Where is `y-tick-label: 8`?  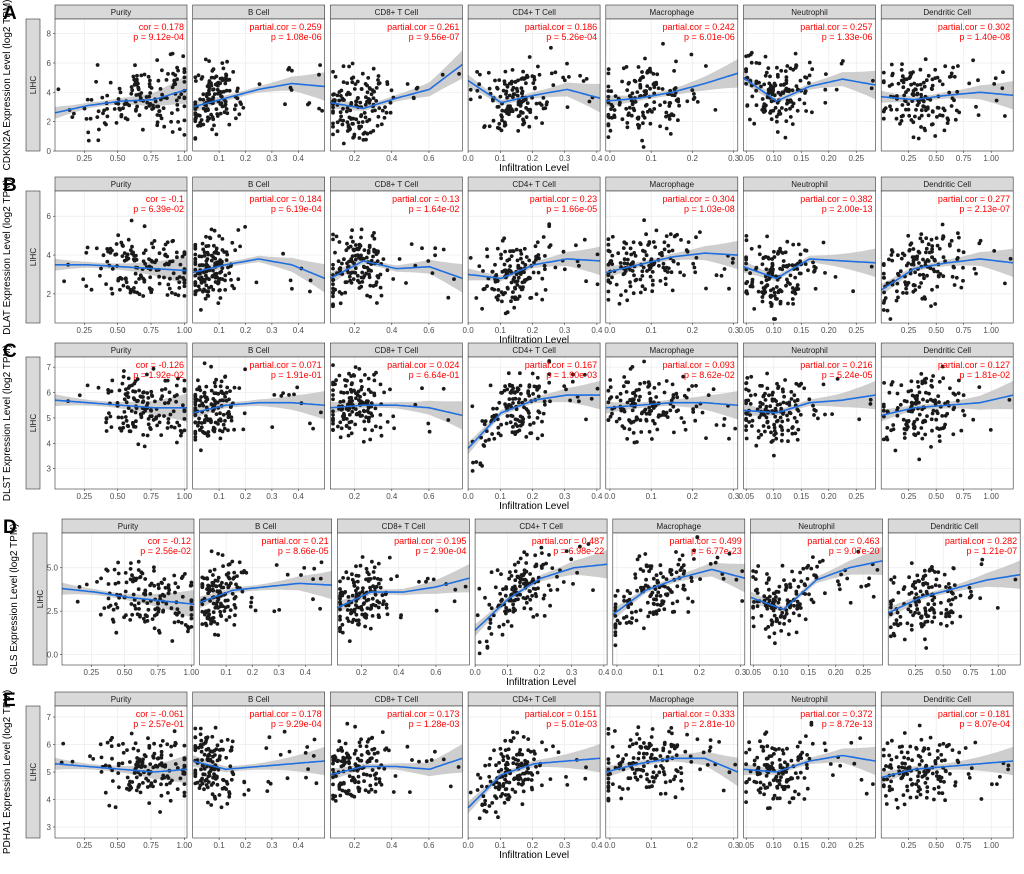
y-tick-label: 8 is located at coordinates (49, 34).